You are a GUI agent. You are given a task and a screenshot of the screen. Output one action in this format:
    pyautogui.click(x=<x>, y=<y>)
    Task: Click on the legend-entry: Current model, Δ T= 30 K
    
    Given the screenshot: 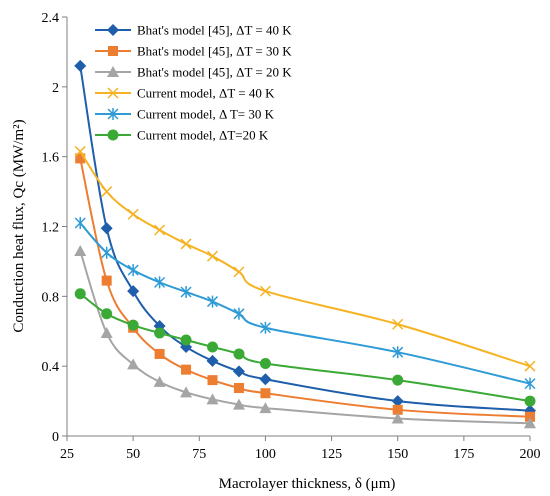 What is the action you would take?
    pyautogui.click(x=185, y=114)
    